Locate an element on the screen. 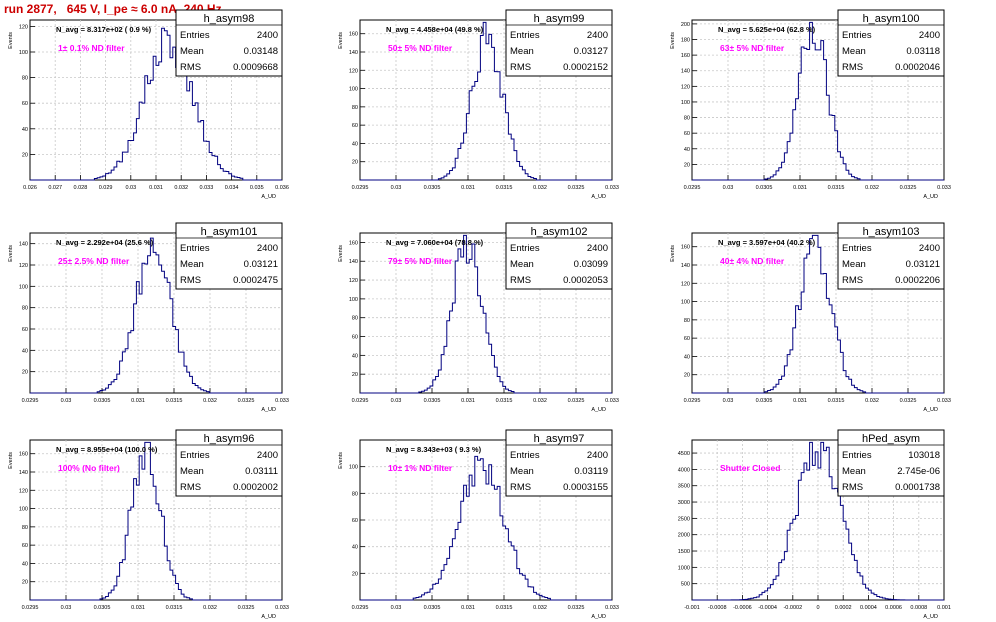 Image resolution: width=996 pixels, height=622 pixels. stats-value: 0.03119 is located at coordinates (591, 471).